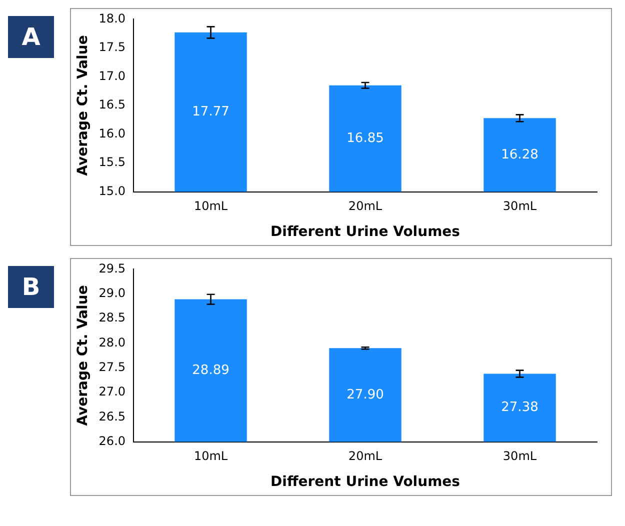 The height and width of the screenshot is (526, 625). I want to click on y-tick-label: 15.5, so click(112, 162).